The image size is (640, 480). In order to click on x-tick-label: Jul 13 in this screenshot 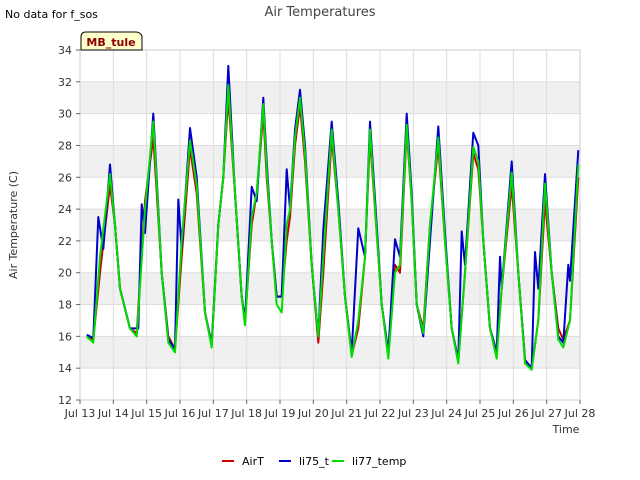, I will do `click(80, 413)`.